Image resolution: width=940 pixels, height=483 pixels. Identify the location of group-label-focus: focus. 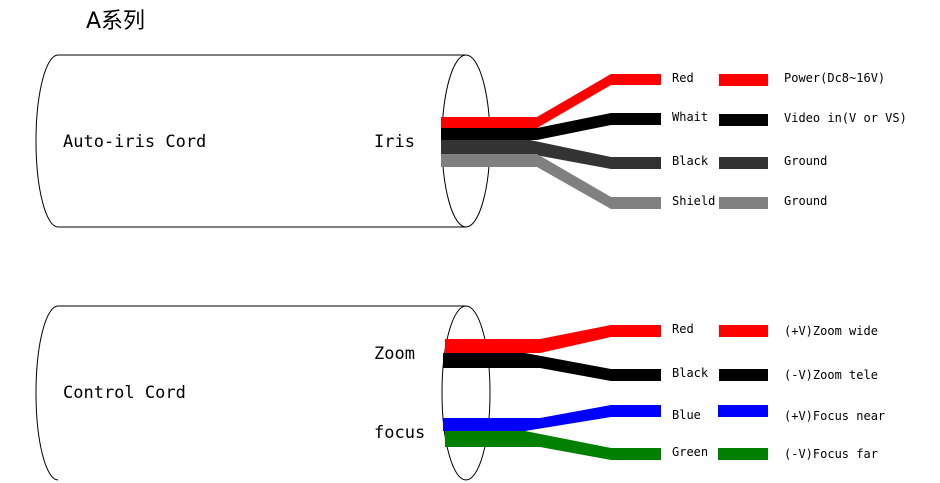
(399, 433).